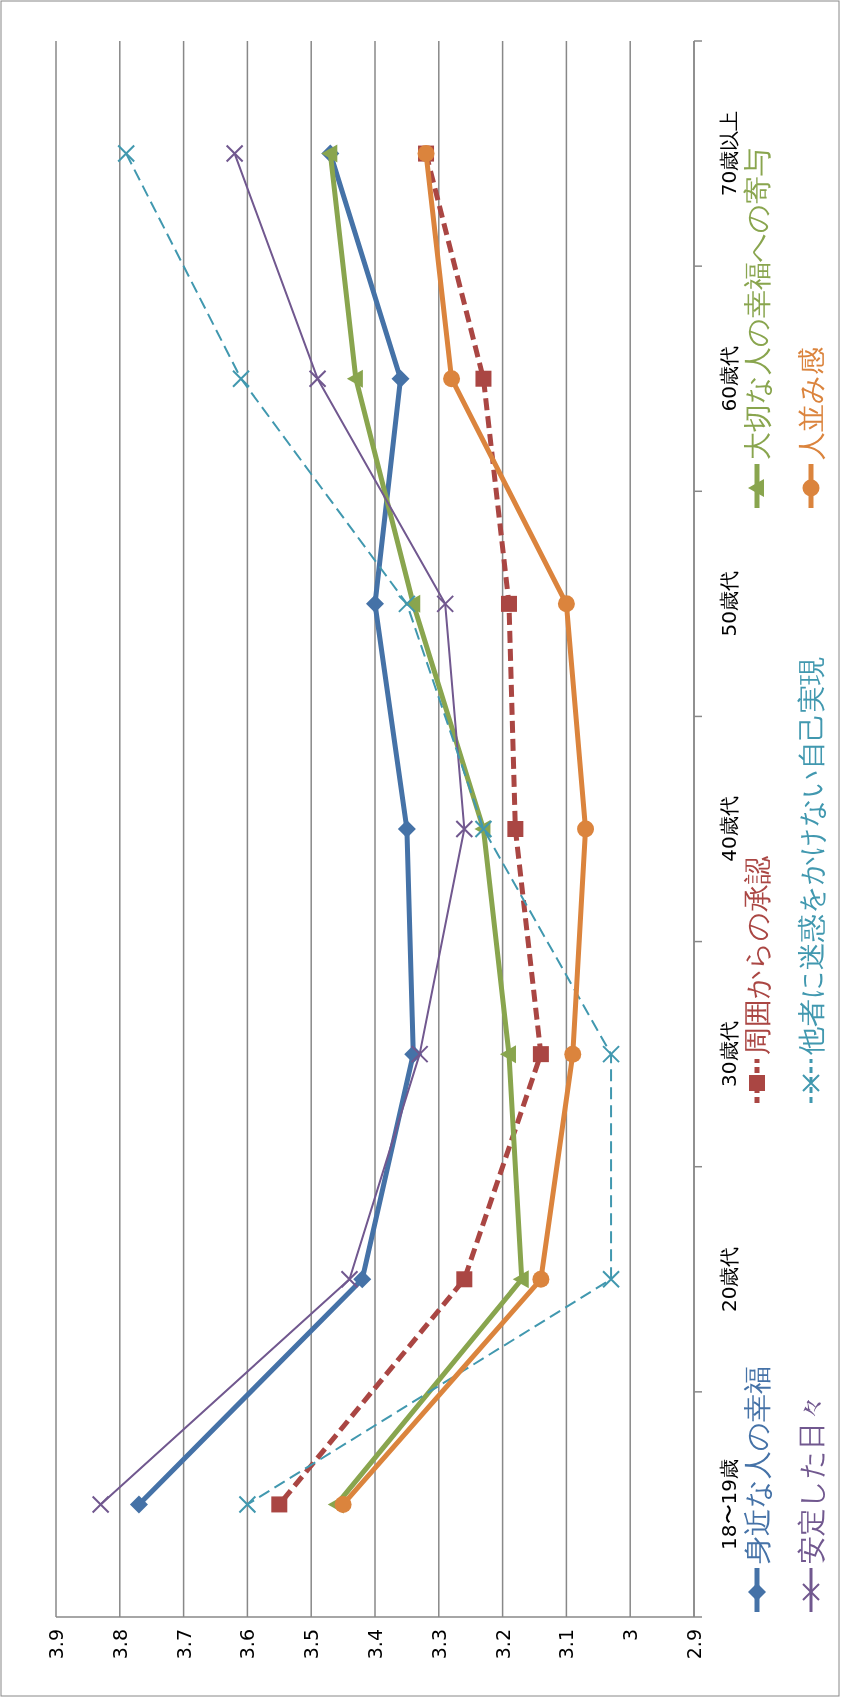  Describe the element at coordinates (375, 1644) in the screenshot. I see `x-tick-label: 3.4` at that location.